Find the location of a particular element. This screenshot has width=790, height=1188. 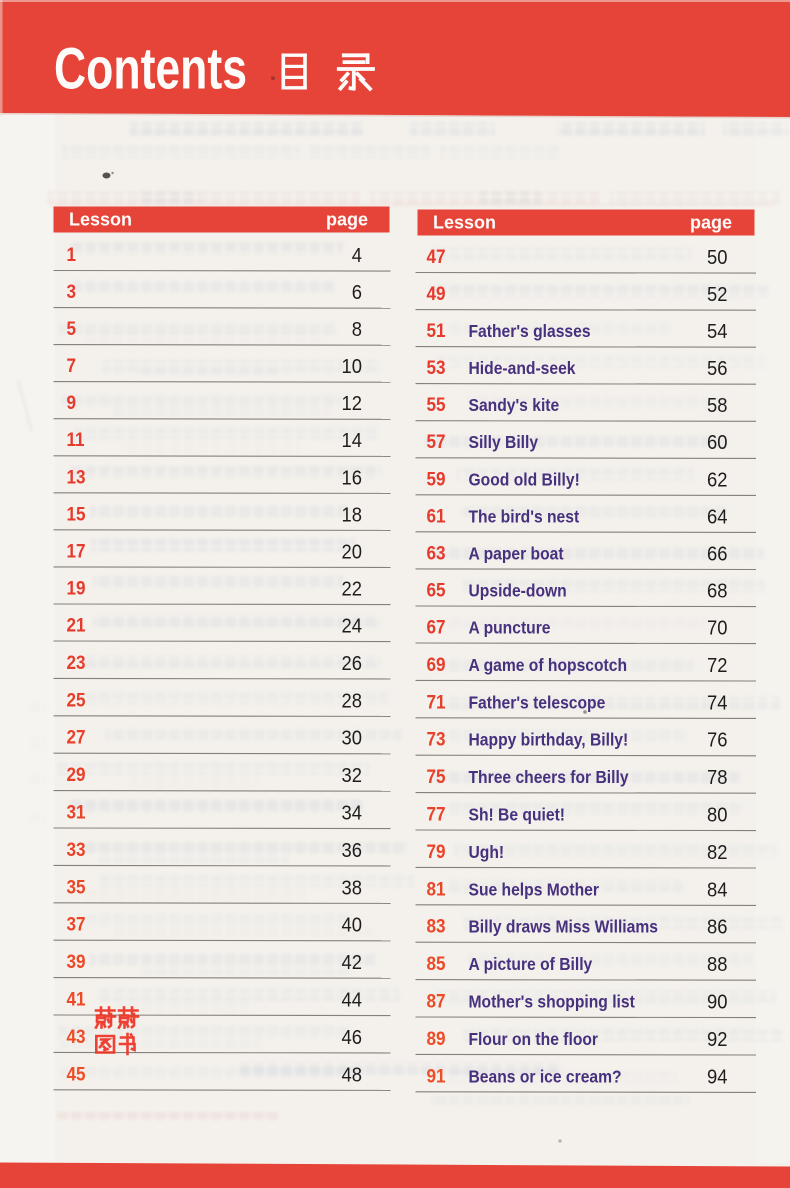

svg-text: 24 is located at coordinates (352, 627).